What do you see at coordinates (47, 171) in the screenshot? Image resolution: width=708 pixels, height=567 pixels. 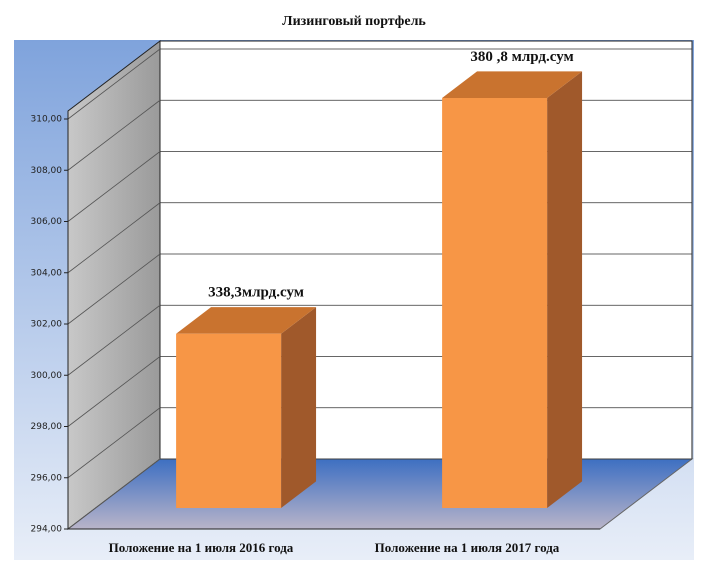 I see `y-tick-label: 308,00` at bounding box center [47, 171].